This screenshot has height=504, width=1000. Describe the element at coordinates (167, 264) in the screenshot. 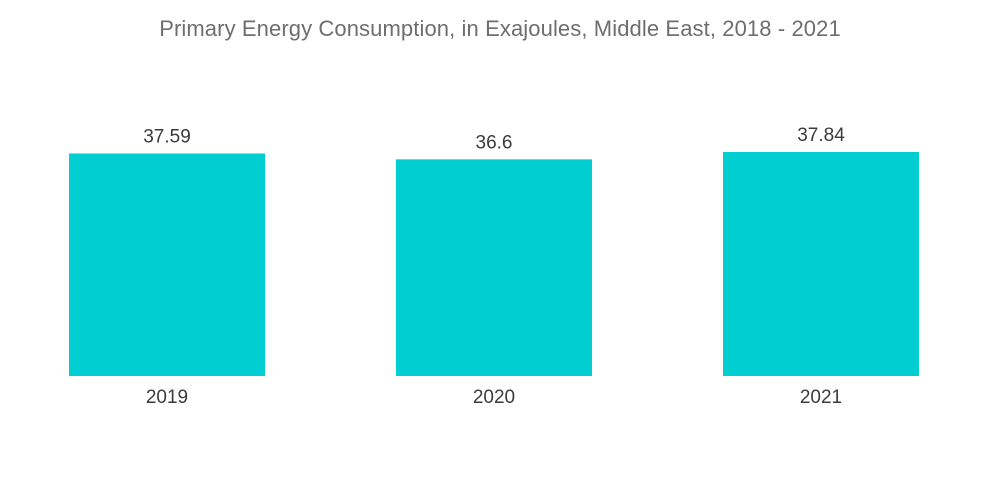

I see `bar-2019` at that location.